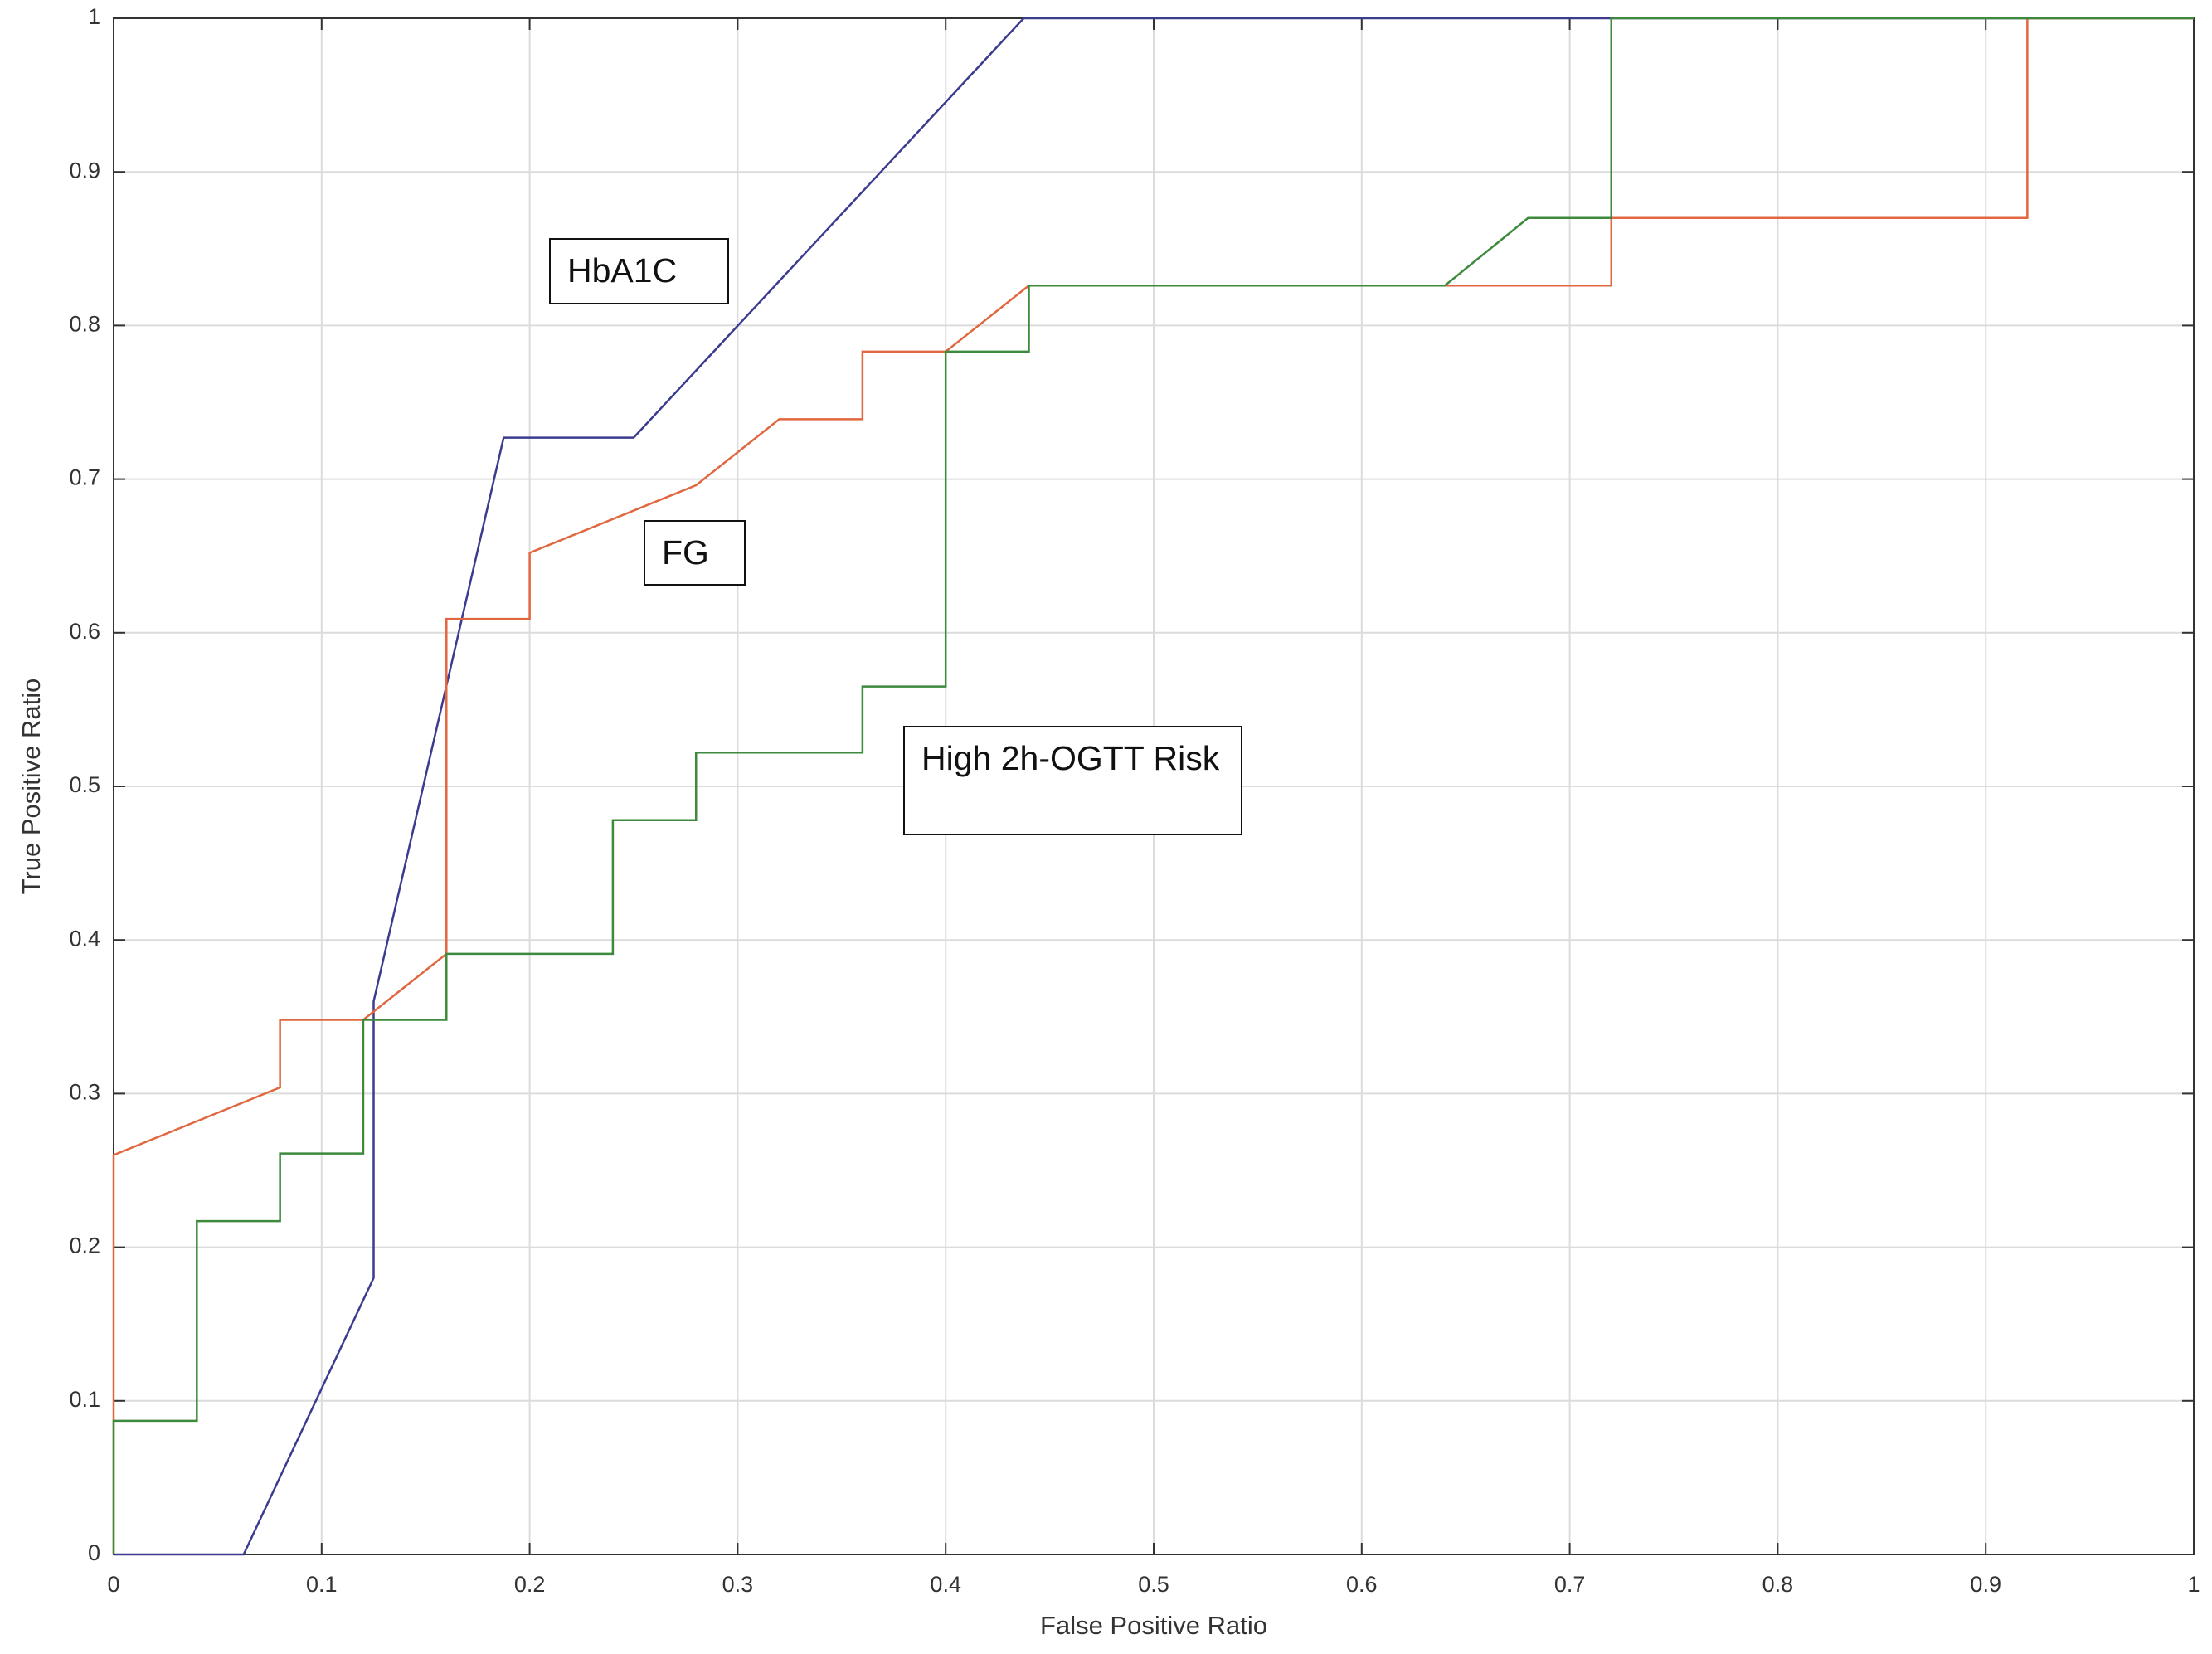 This screenshot has width=2212, height=1654. Describe the element at coordinates (94, 16) in the screenshot. I see `y-tick-label: 1` at that location.